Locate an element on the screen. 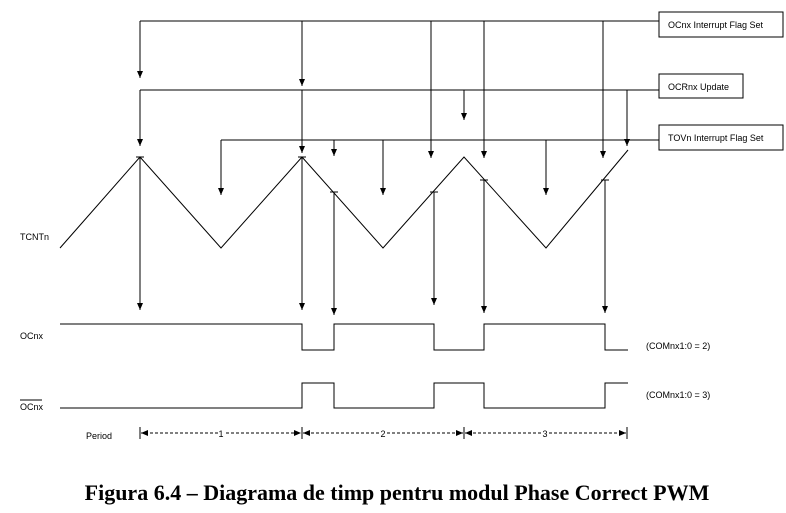 This screenshot has width=786, height=513. mode-label: (COMnx1:0 = 2) is located at coordinates (678, 346).